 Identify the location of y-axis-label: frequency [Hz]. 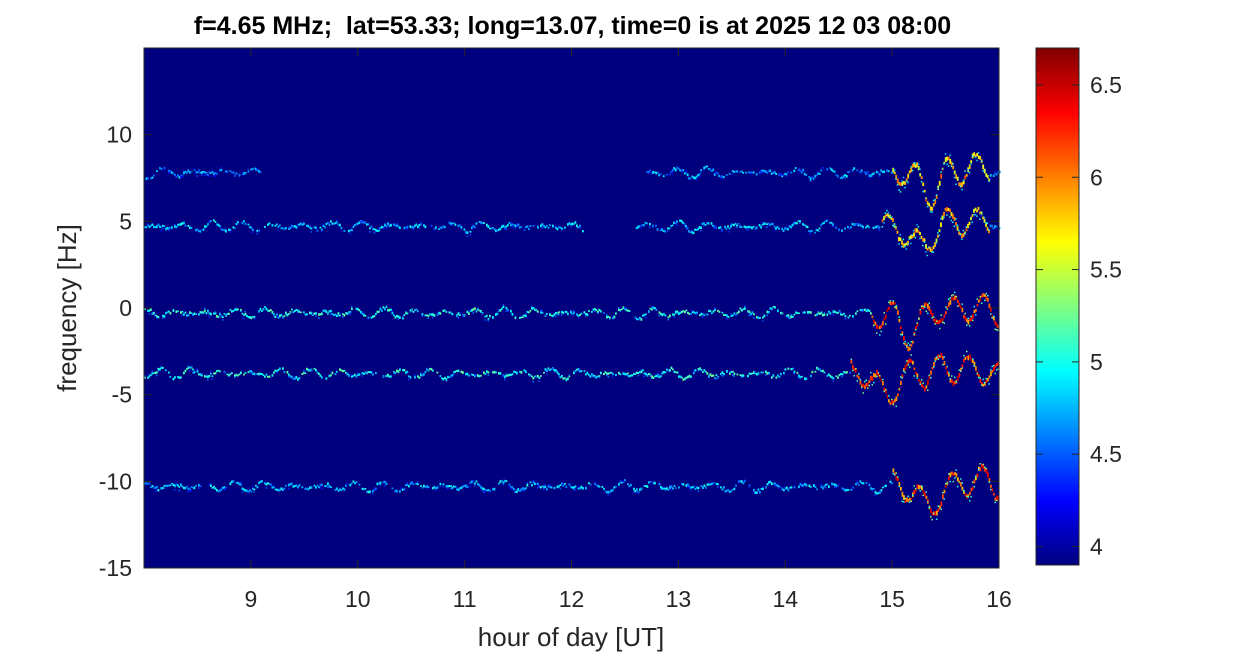
(67, 308).